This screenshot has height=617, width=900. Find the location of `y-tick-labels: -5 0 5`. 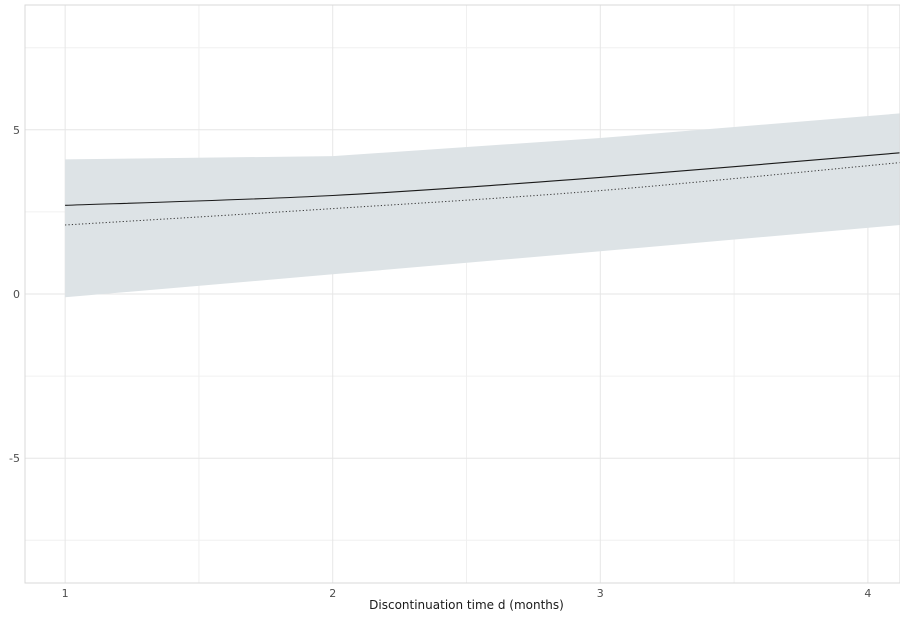

y-tick-labels: -5 0 5 is located at coordinates (14, 294).